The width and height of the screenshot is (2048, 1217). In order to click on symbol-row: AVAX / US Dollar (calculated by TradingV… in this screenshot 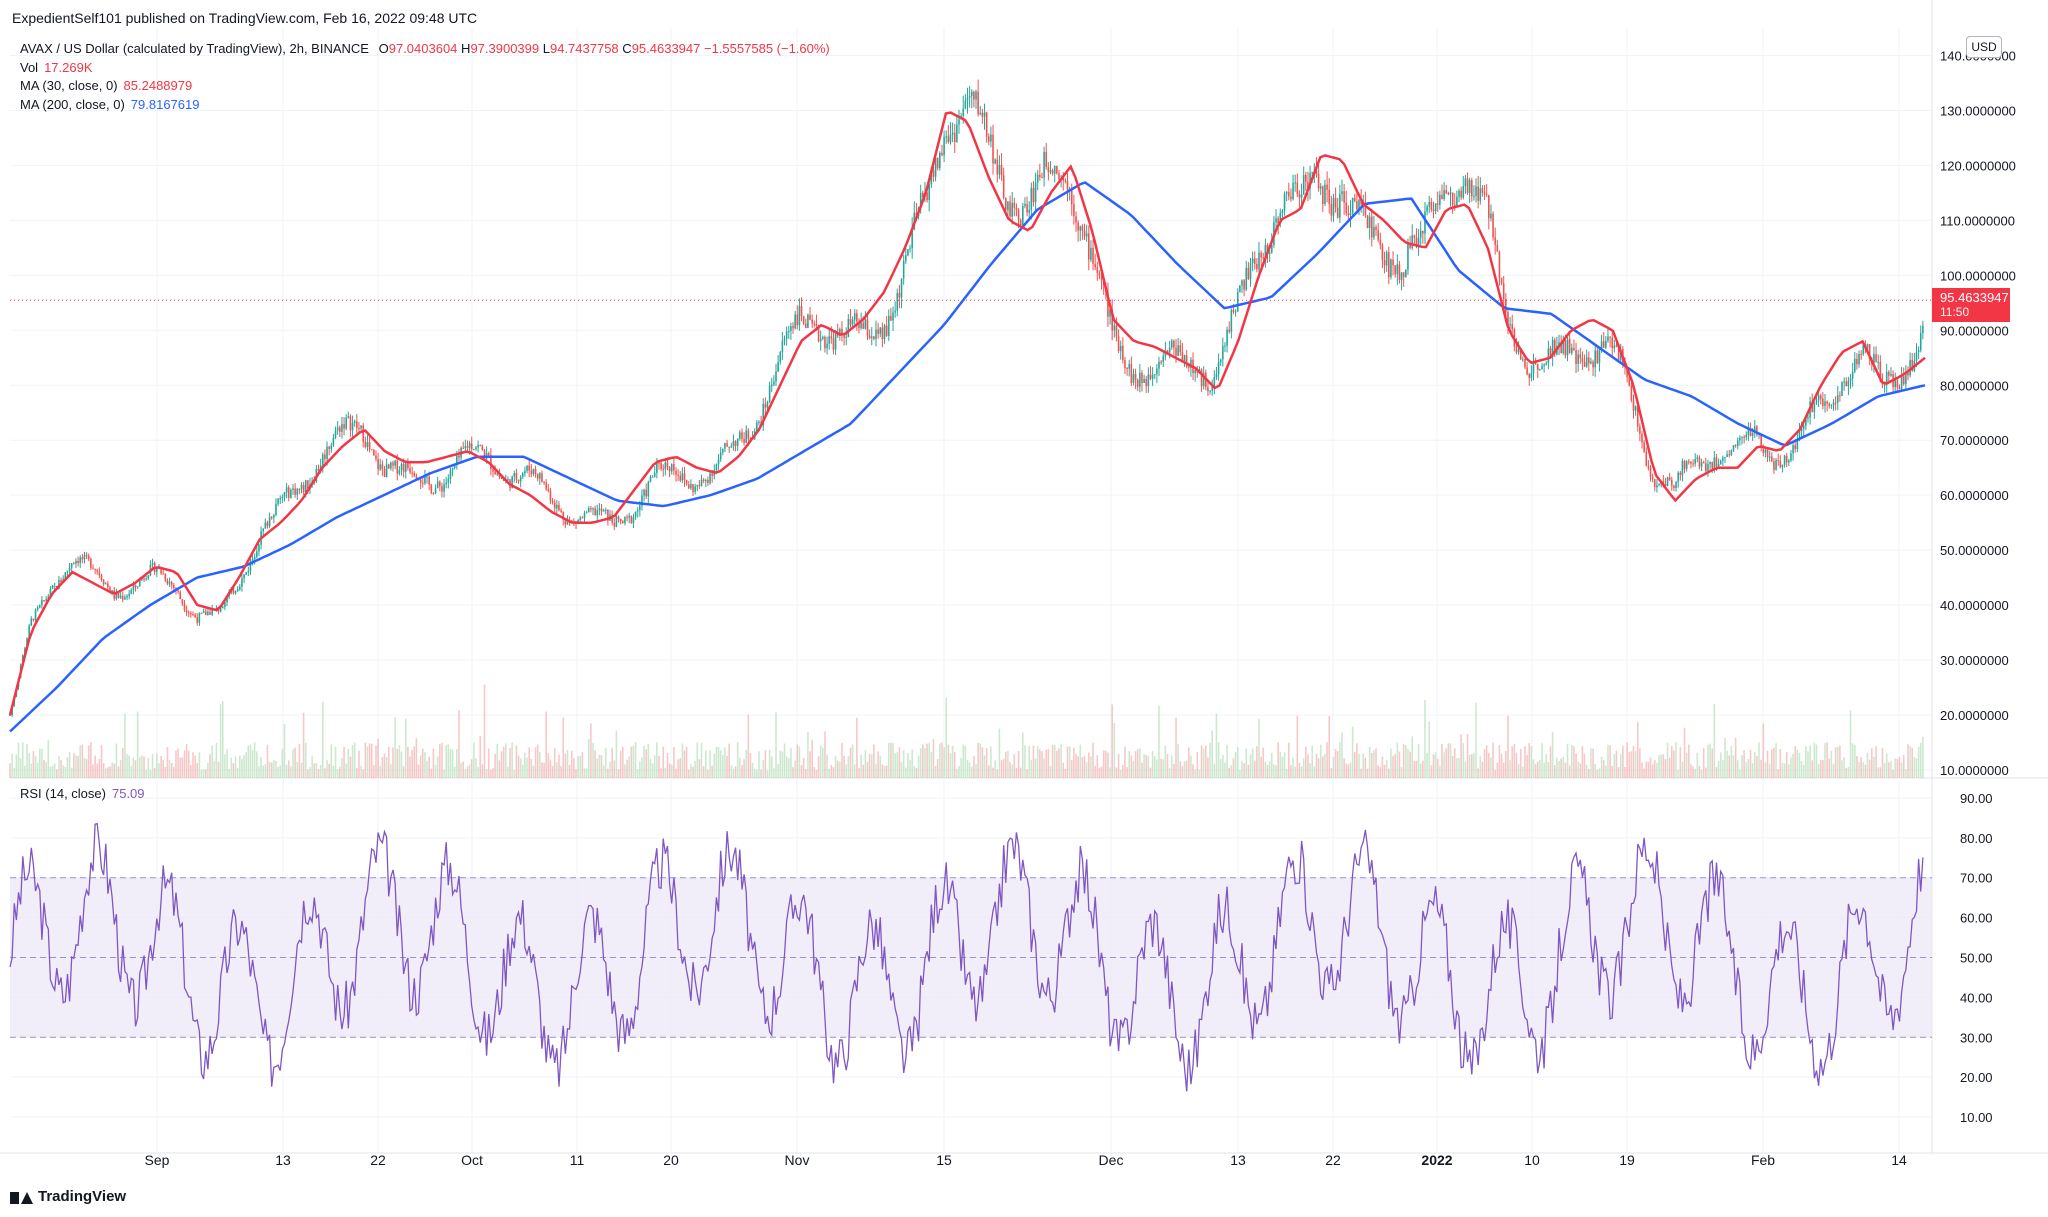, I will do `click(425, 49)`.